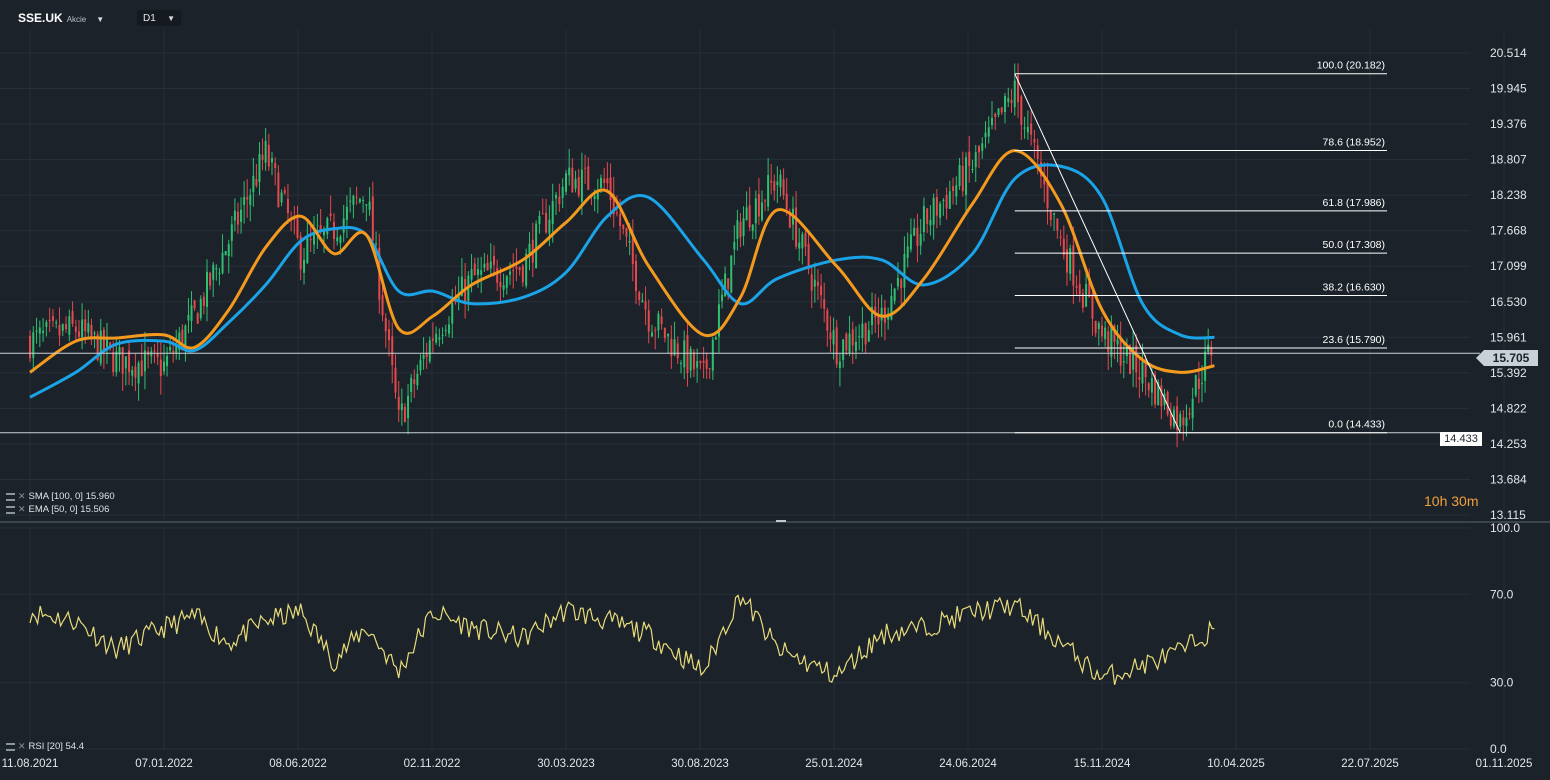 Image resolution: width=1550 pixels, height=780 pixels. I want to click on x-tick-label: 30.08.2023, so click(700, 764).